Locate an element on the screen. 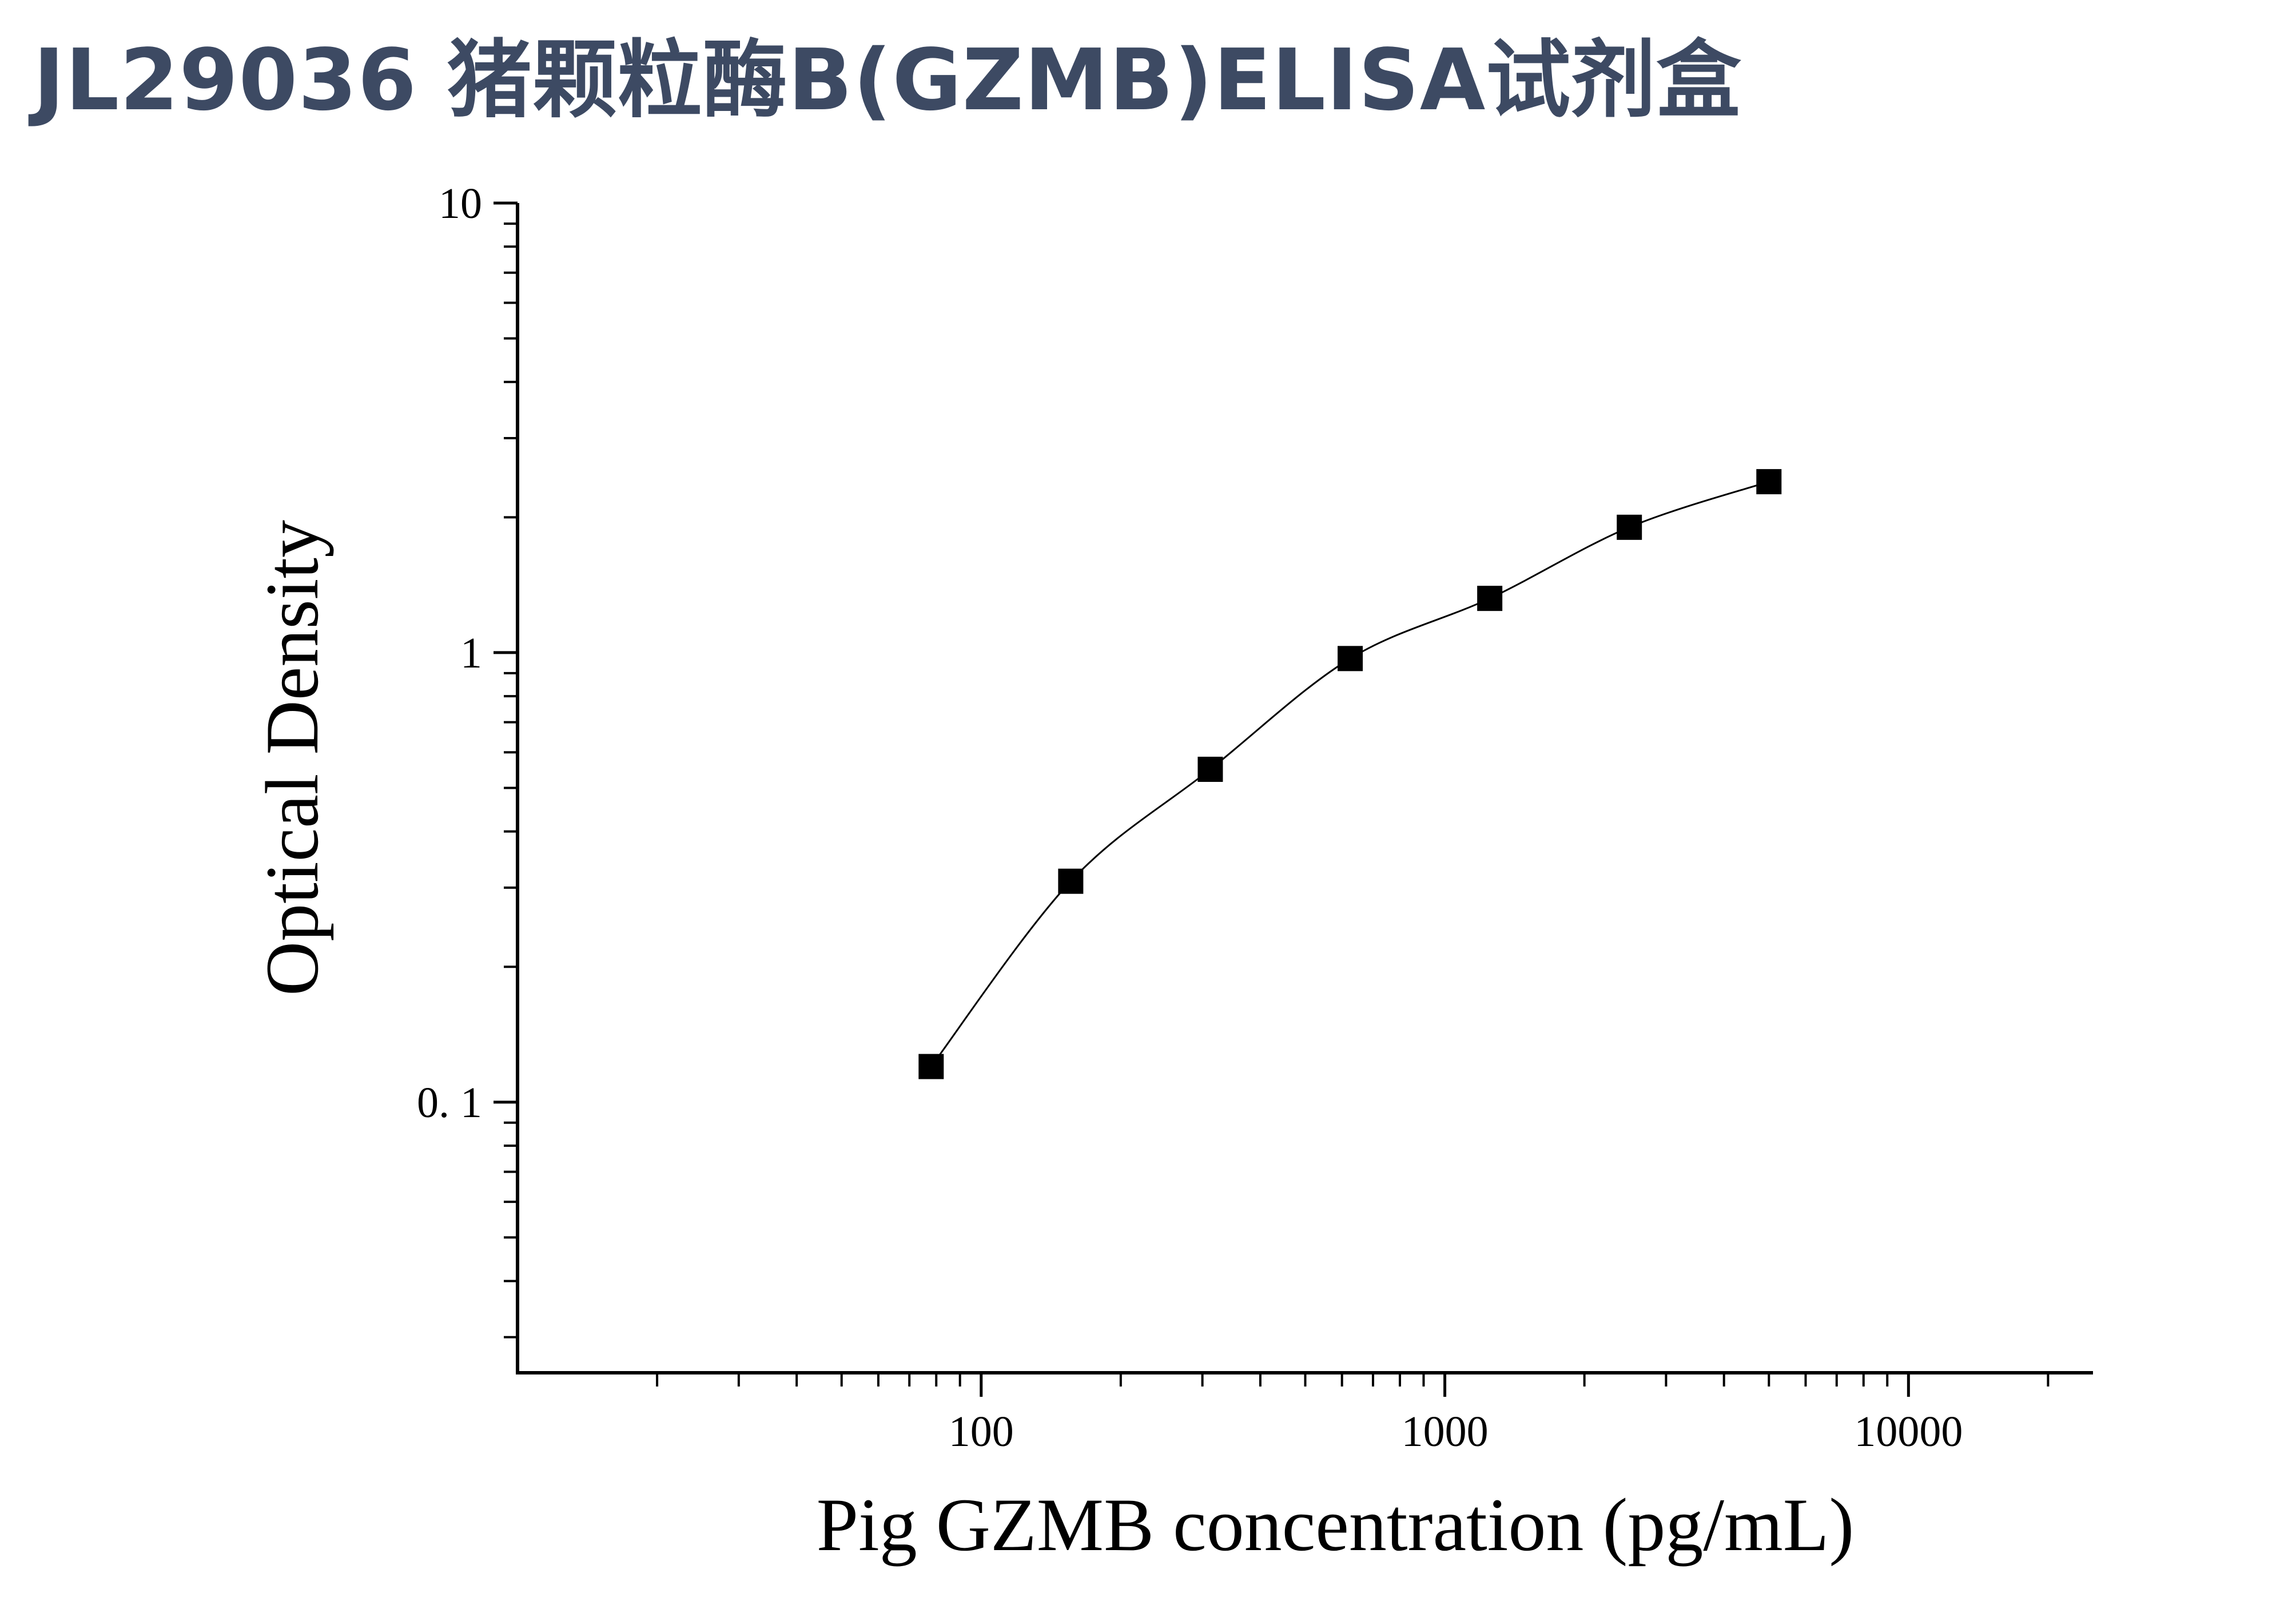  x-tick-label: 1000 is located at coordinates (1445, 1432).